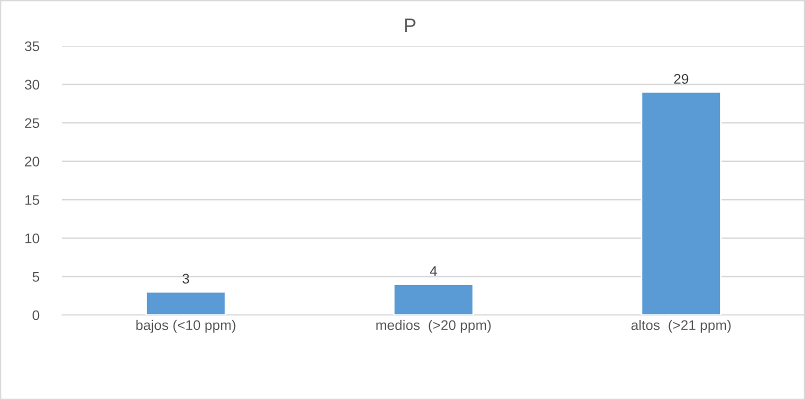  Describe the element at coordinates (433, 271) in the screenshot. I see `data-label: 4` at that location.